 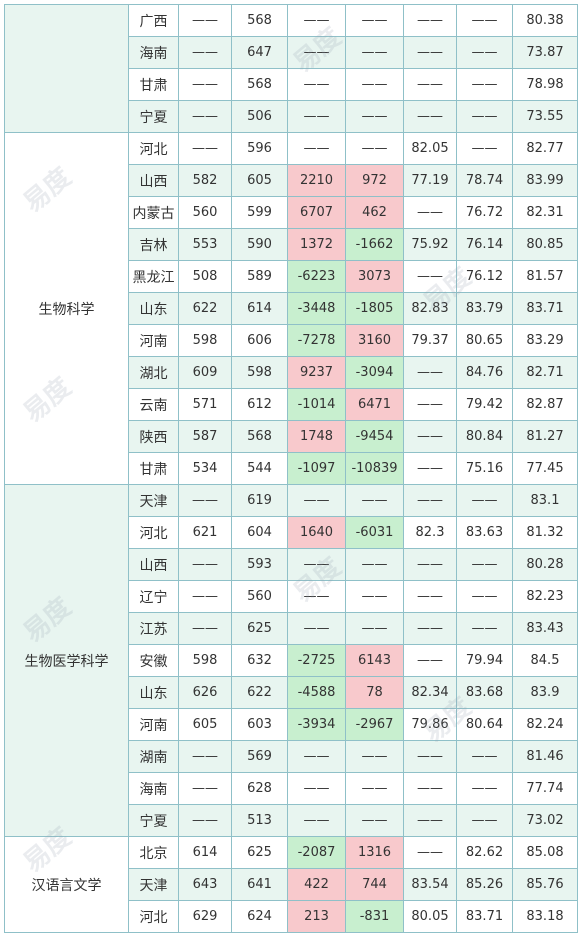 I want to click on value-cell: 83.43, so click(x=545, y=628).